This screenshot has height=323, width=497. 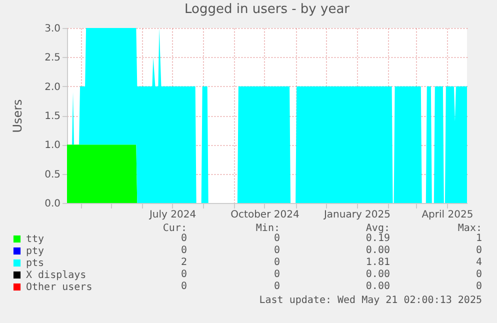 I want to click on y-tick-label: 2.5, so click(x=52, y=58).